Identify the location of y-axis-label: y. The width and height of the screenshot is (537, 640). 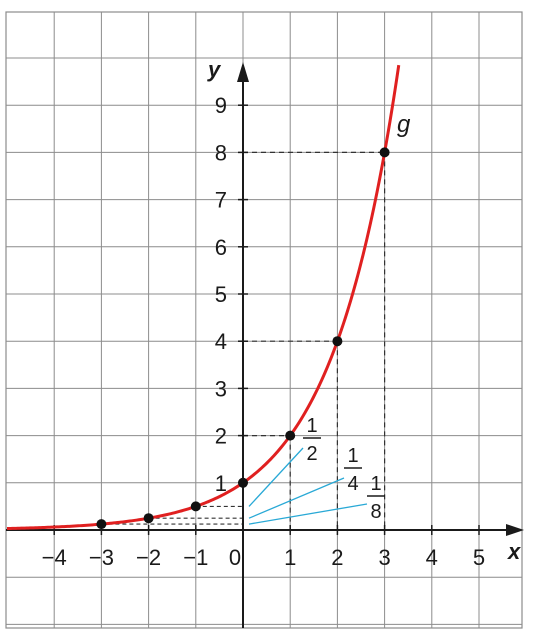
(214, 69).